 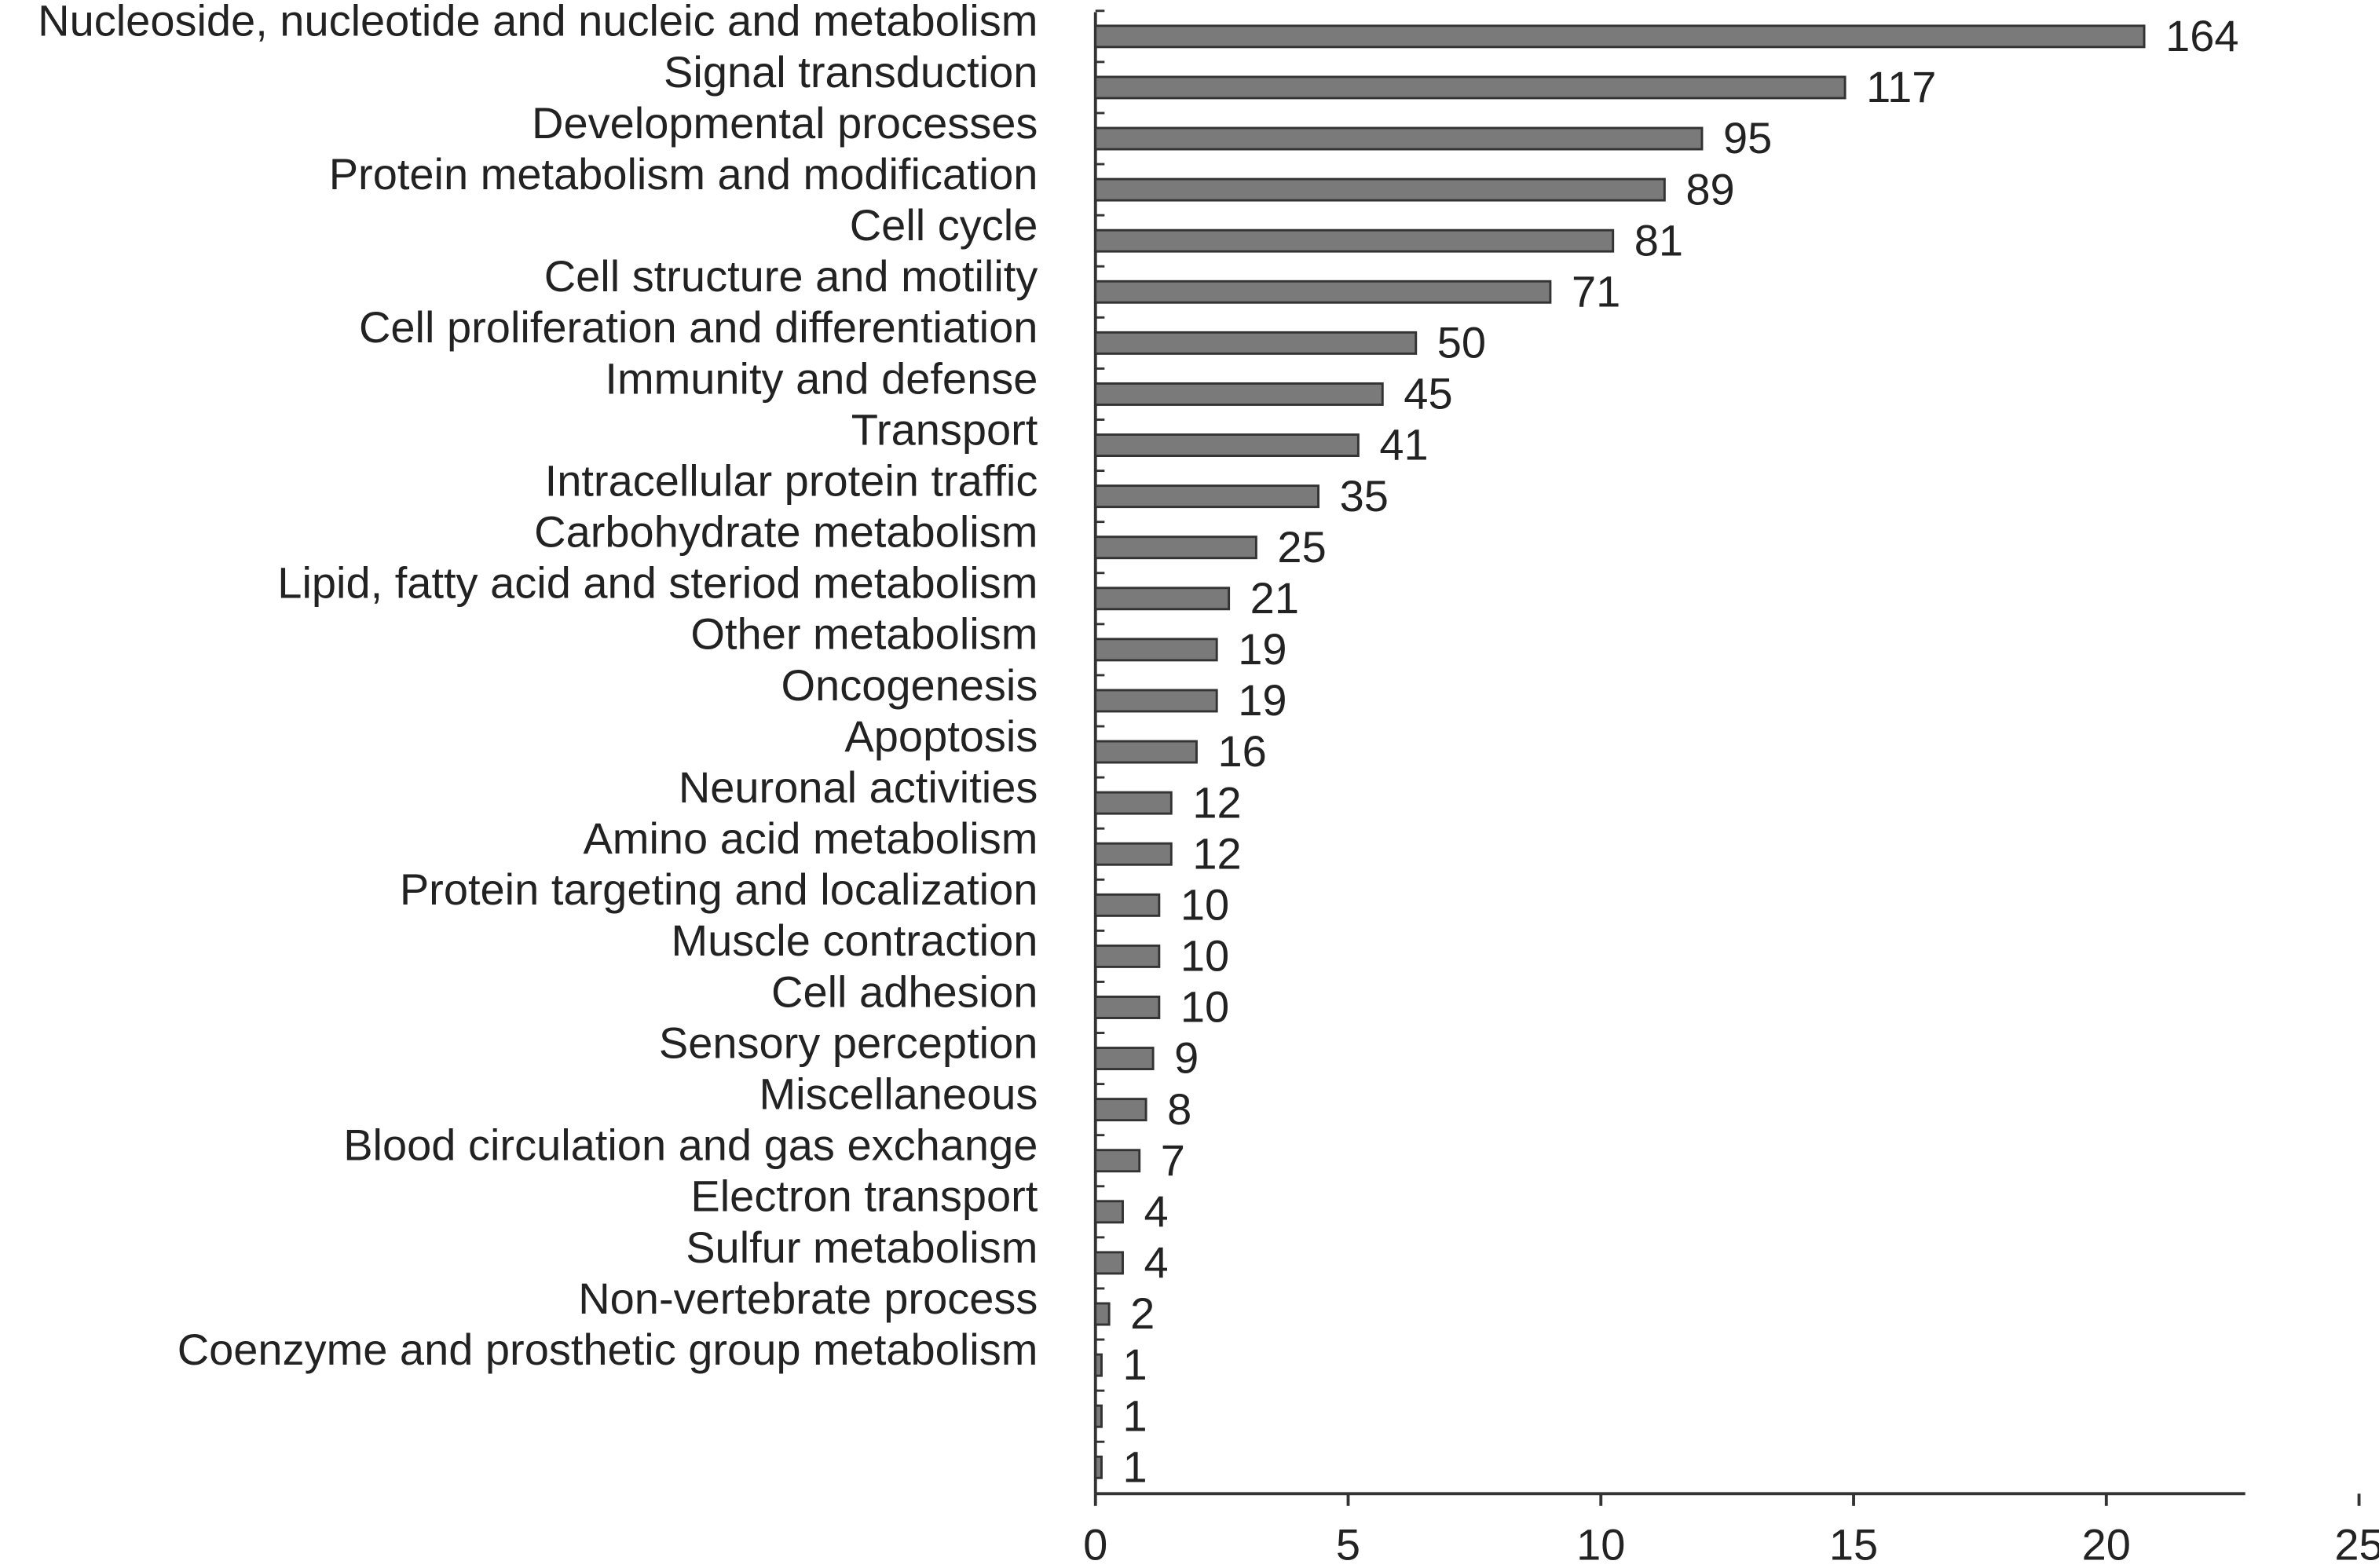 What do you see at coordinates (658, 583) in the screenshot?
I see `category-label: Lipid, fatty acid and steriod metabolism` at bounding box center [658, 583].